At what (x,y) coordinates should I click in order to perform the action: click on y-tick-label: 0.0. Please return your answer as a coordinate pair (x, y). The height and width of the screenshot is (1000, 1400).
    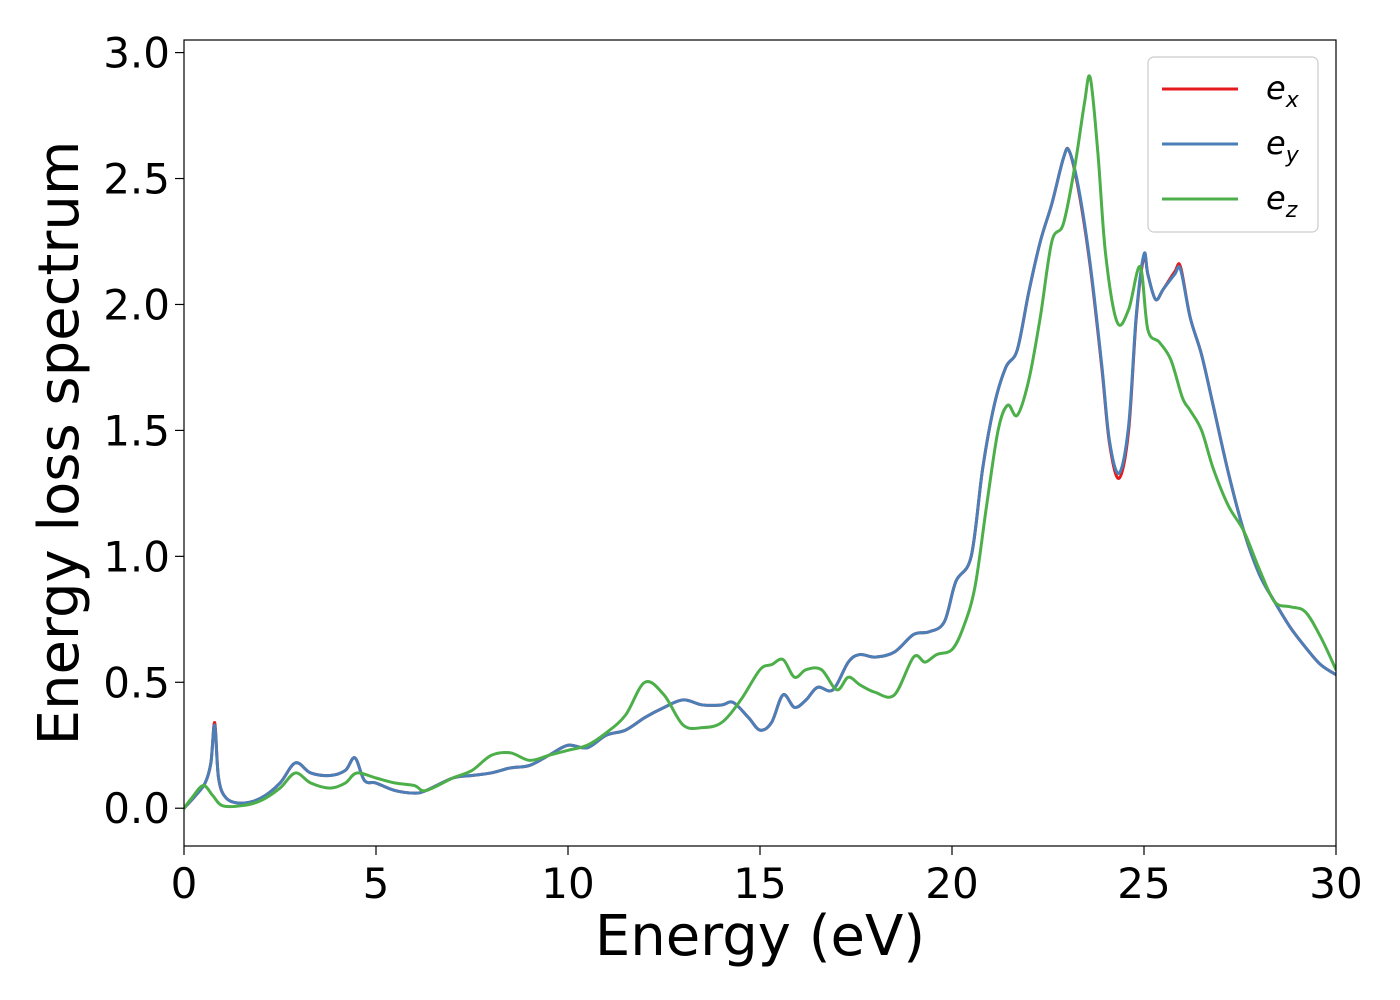
    Looking at the image, I should click on (136, 808).